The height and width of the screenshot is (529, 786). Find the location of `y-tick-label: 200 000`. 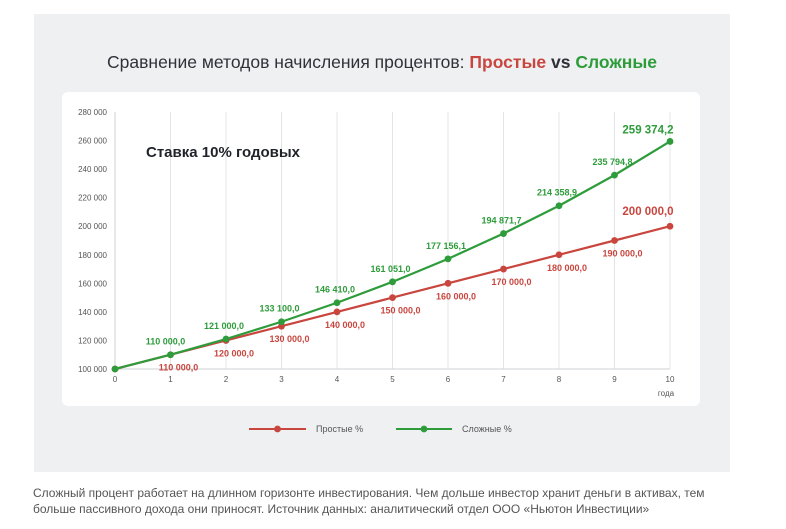

y-tick-label: 200 000 is located at coordinates (92, 226).